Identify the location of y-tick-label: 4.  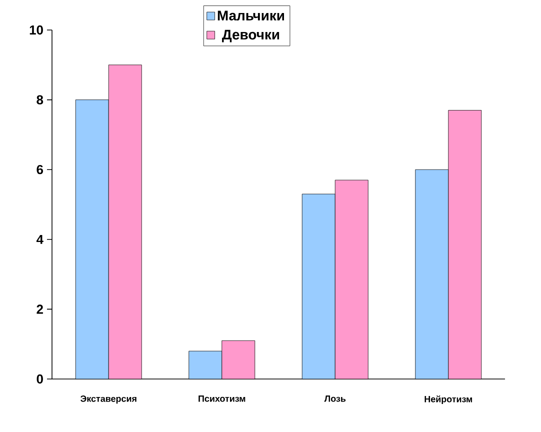
(40, 239).